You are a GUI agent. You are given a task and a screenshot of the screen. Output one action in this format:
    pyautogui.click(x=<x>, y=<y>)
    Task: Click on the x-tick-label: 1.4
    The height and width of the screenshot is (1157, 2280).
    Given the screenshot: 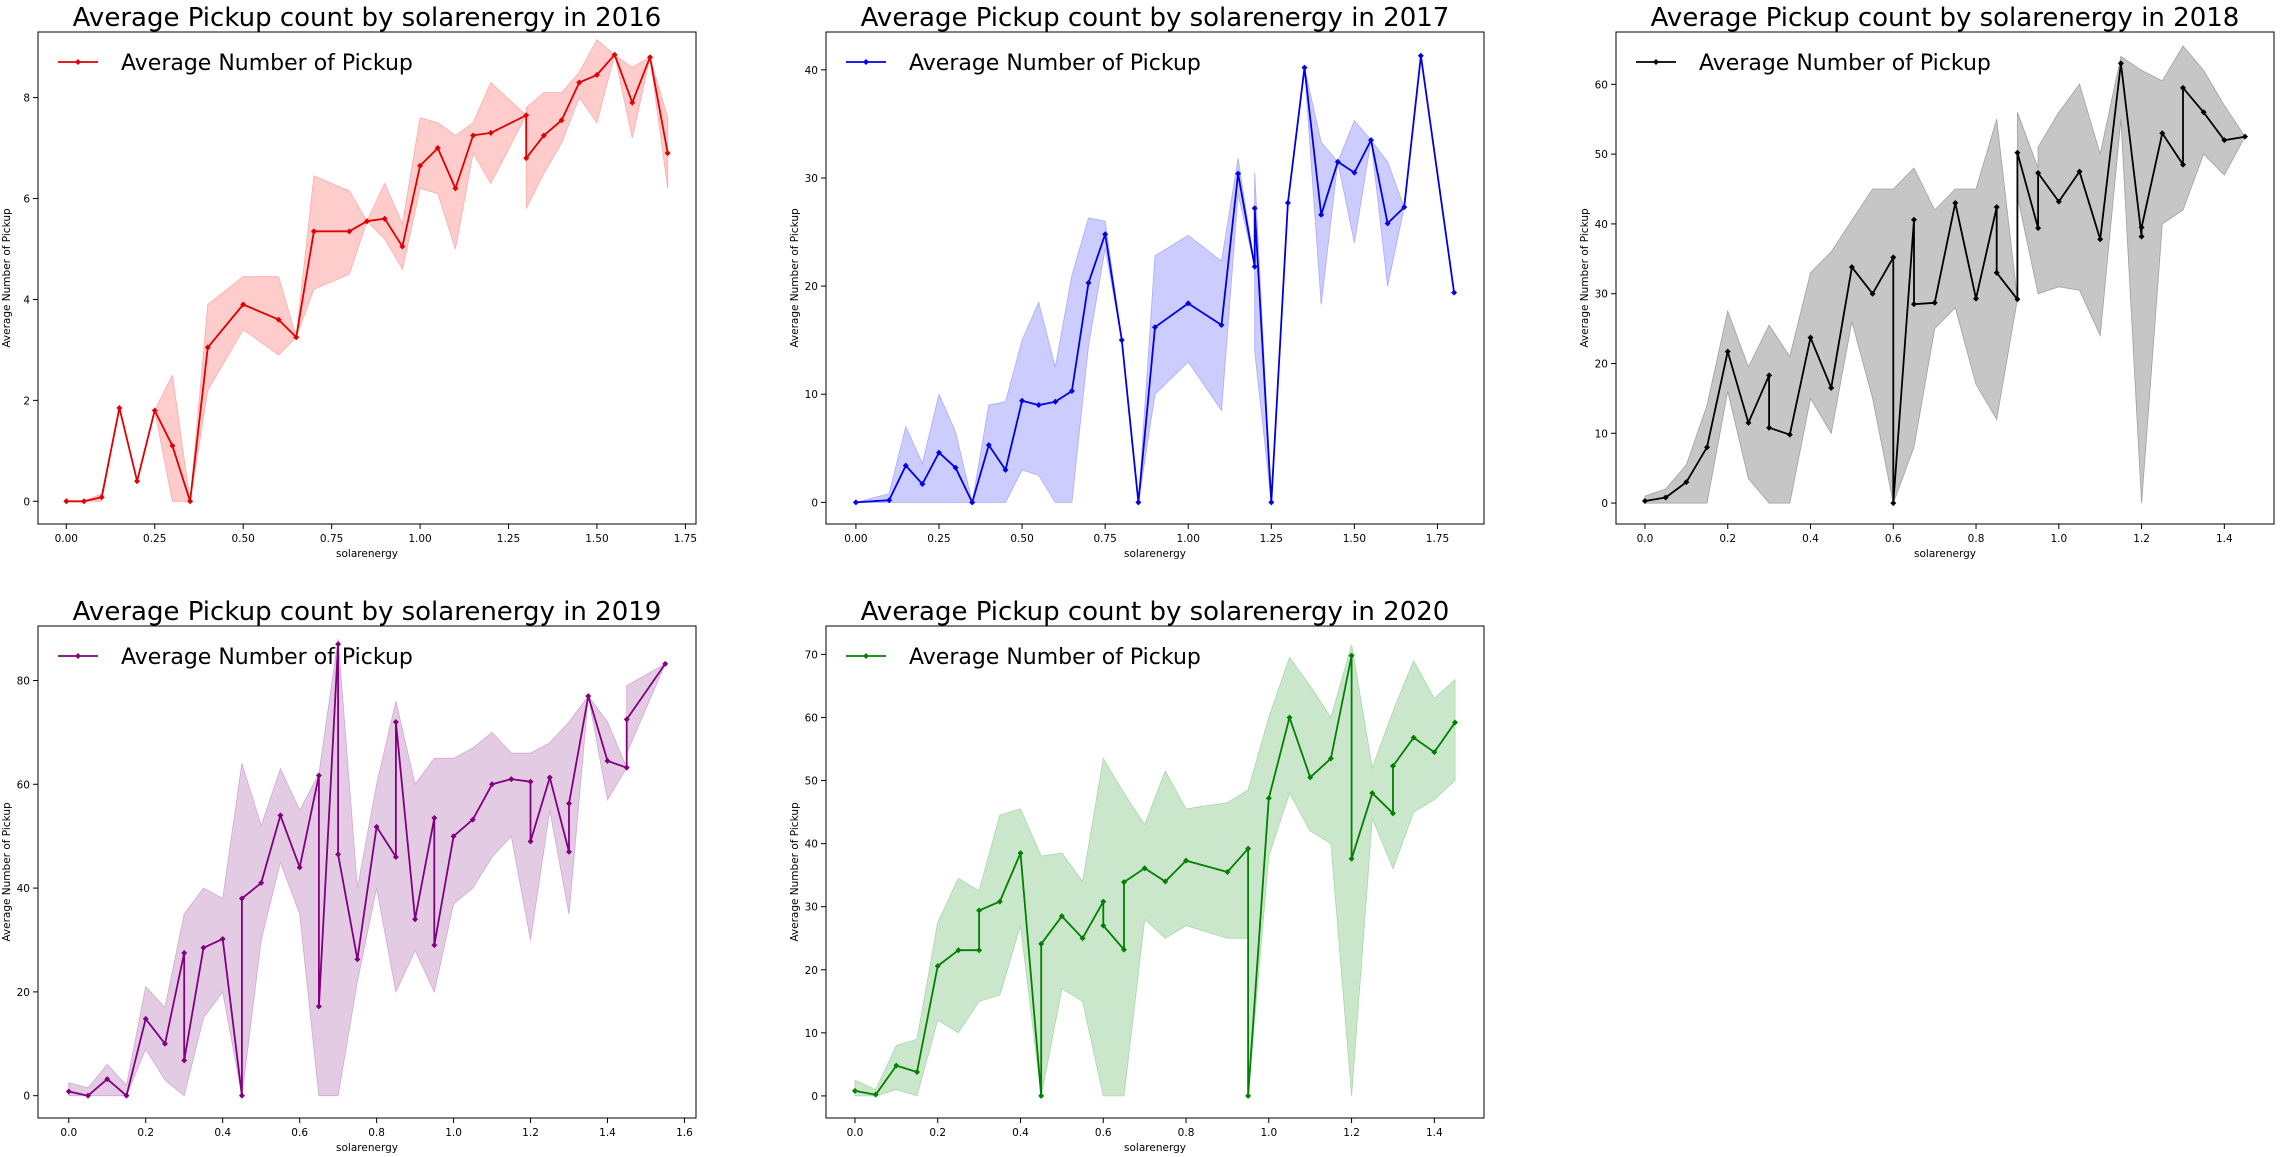 What is the action you would take?
    pyautogui.click(x=1434, y=1133)
    